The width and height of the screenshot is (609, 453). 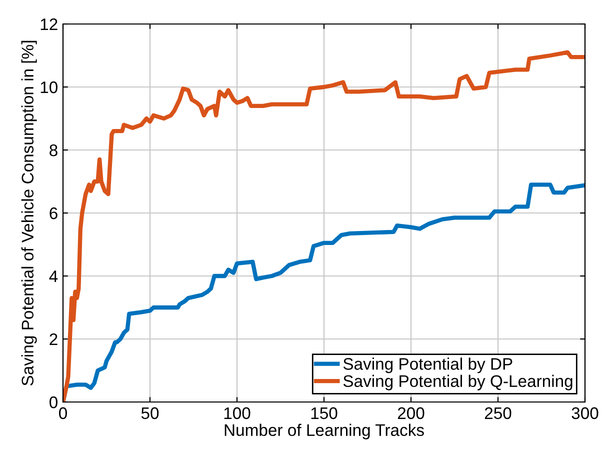 What do you see at coordinates (53, 276) in the screenshot?
I see `y-tick-label: 4` at bounding box center [53, 276].